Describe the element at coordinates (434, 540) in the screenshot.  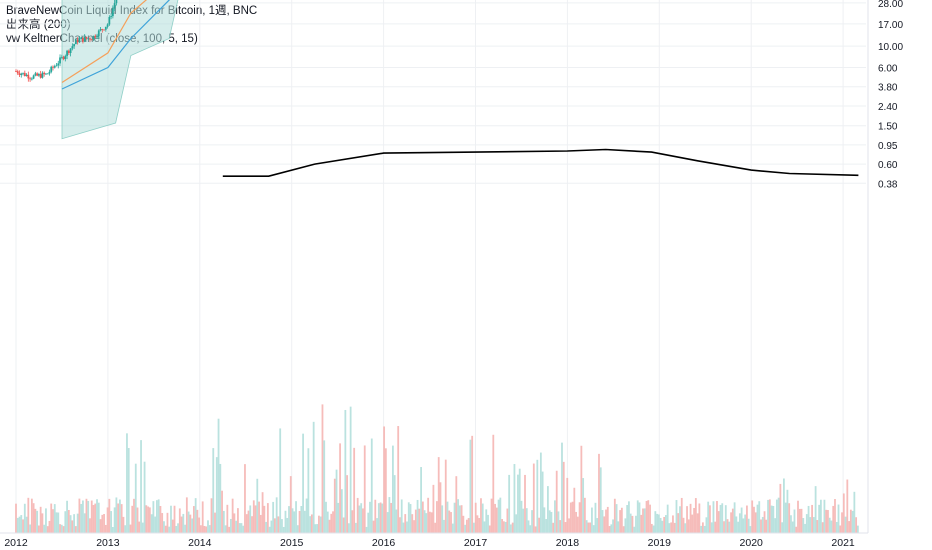
I see `time-axis: 2012 2013 2014 2015 2016 2017 2018 2019 2020 2021` at that location.